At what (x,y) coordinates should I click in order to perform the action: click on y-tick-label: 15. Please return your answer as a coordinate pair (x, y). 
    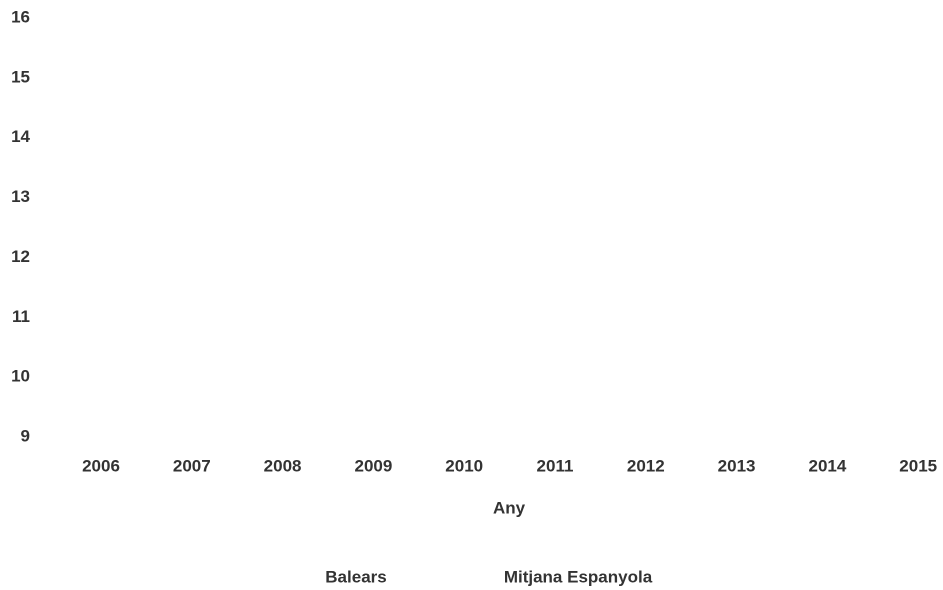
    Looking at the image, I should click on (20, 76).